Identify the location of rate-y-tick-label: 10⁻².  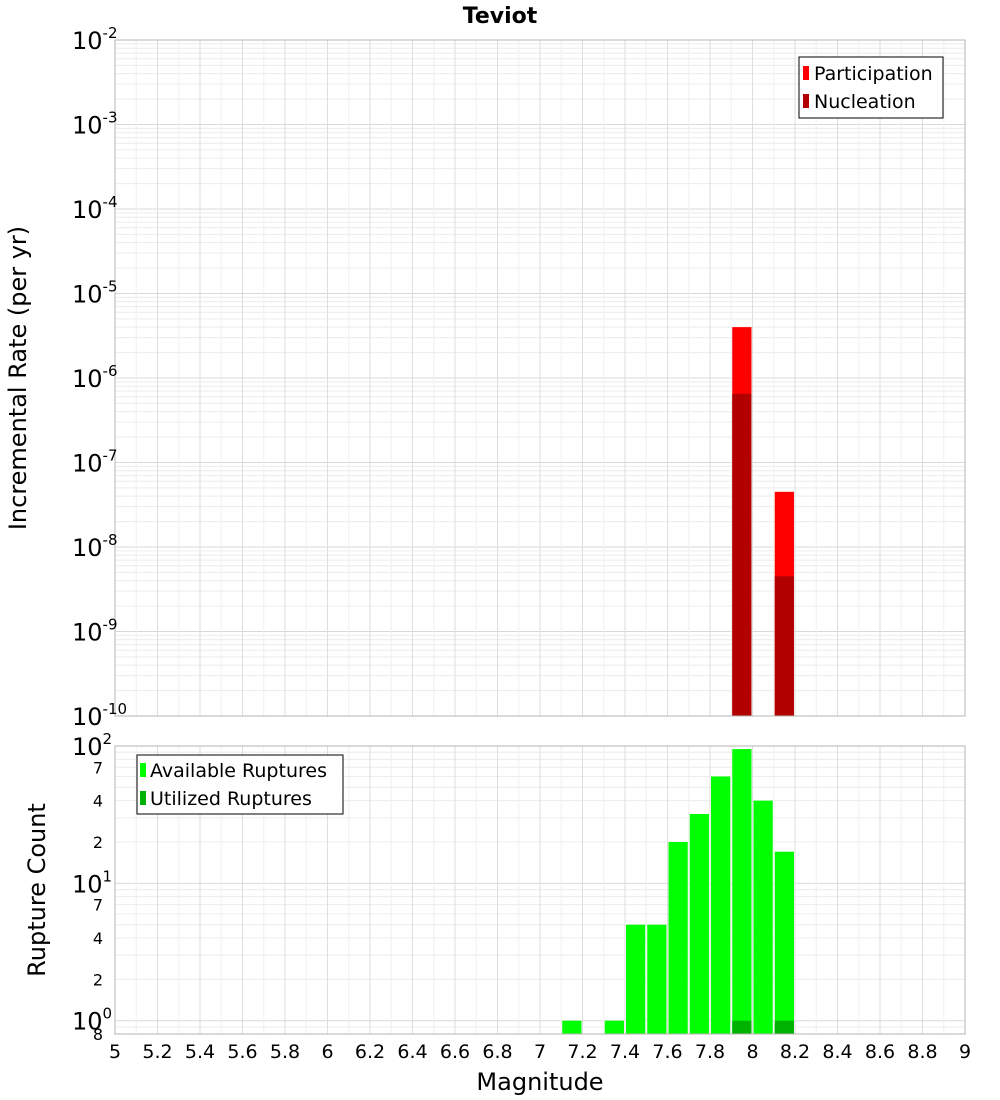
(95, 39).